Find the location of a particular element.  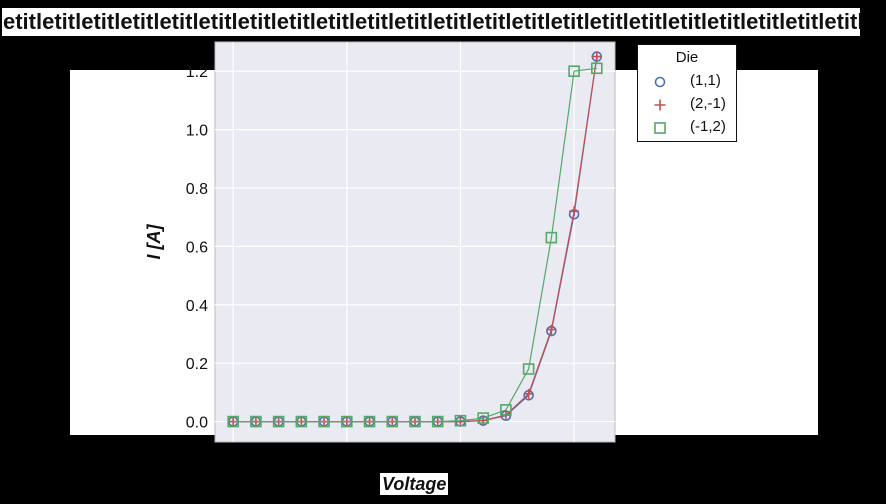

y-axis-ticks: 0.0 0.2 0.4 0.6 0.8 1.0 1.2 is located at coordinates (197, 247).